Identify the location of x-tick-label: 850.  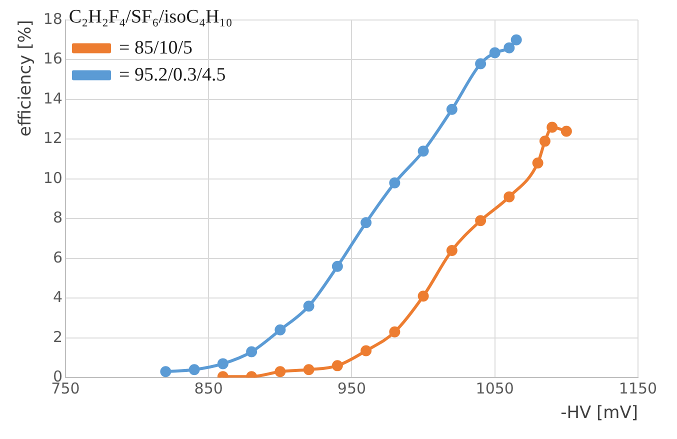
(208, 388).